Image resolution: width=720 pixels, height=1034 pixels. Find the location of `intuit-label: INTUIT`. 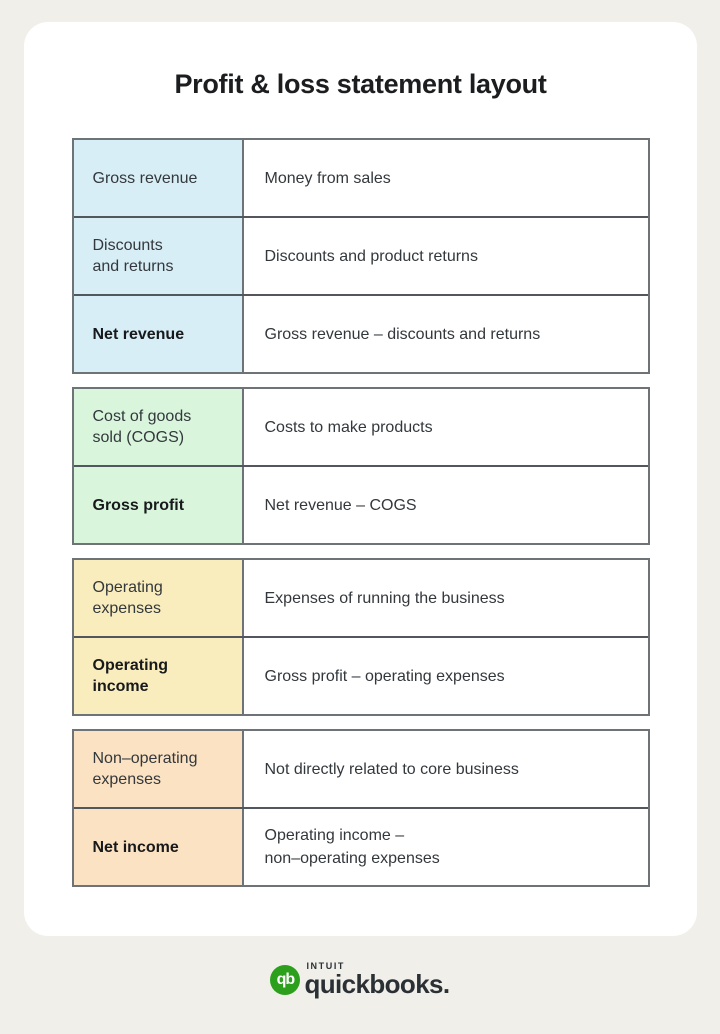

intuit-label: INTUIT is located at coordinates (326, 966).